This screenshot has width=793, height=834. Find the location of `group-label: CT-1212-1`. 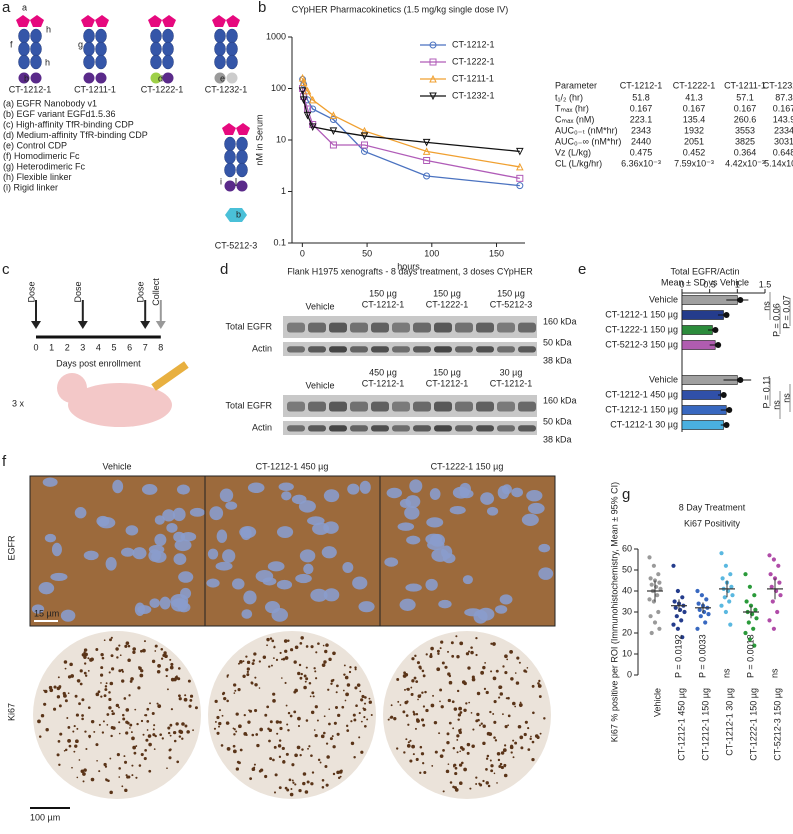

group-label: CT-1212-1 is located at coordinates (383, 304).